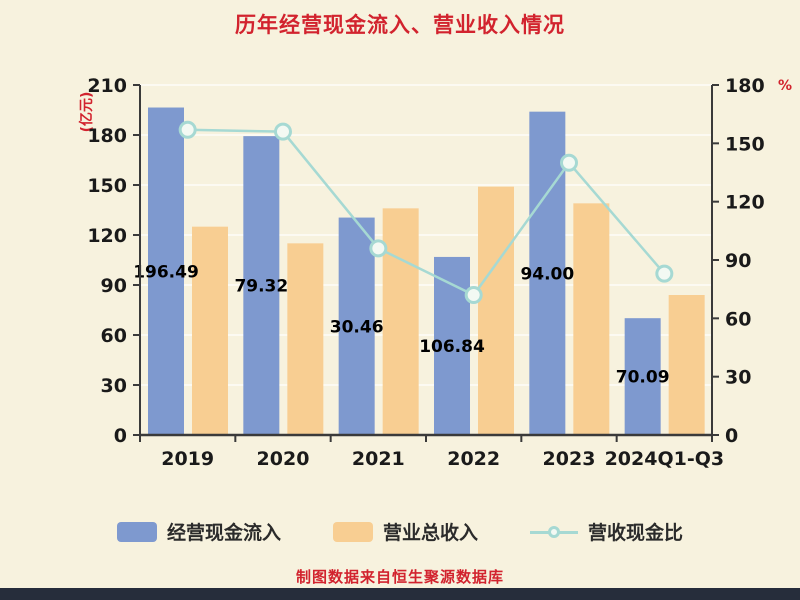 This screenshot has width=800, height=600. I want to click on bar-value-label: 196.49, so click(166, 272).